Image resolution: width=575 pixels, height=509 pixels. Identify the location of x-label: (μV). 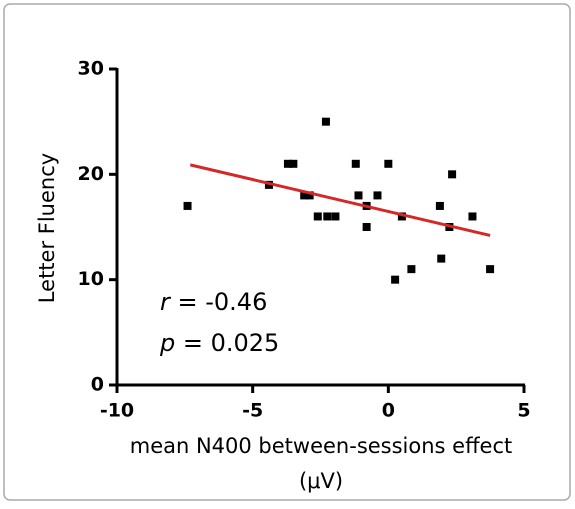
(321, 481).